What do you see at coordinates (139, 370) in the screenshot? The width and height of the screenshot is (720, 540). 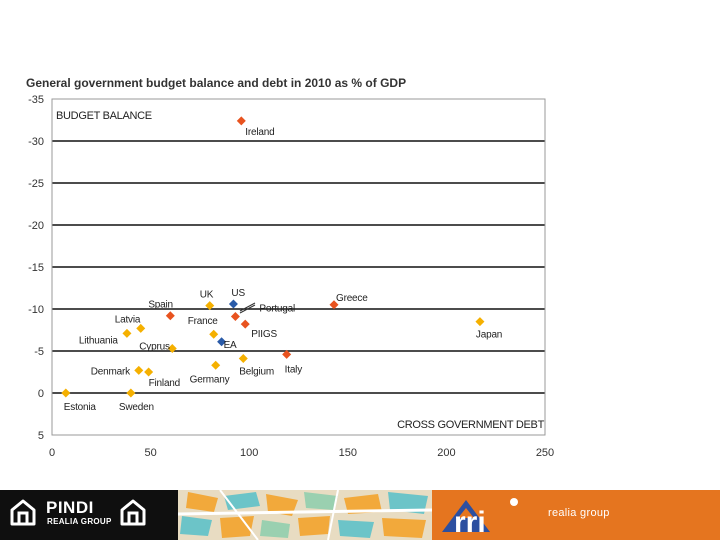 I see `point-denmark` at bounding box center [139, 370].